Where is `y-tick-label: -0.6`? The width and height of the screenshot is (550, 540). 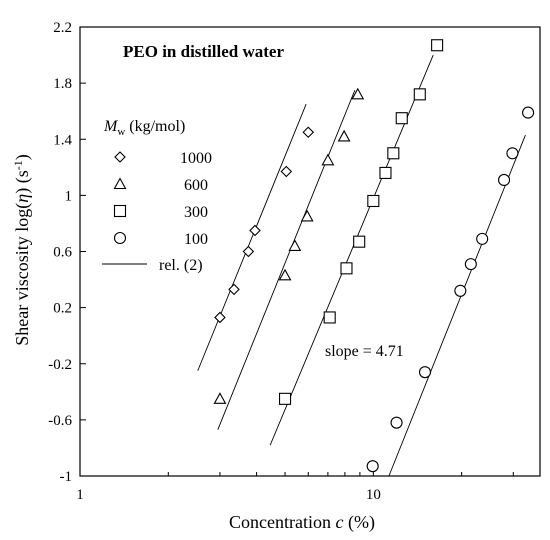
y-tick-label: -0.6 is located at coordinates (60, 421).